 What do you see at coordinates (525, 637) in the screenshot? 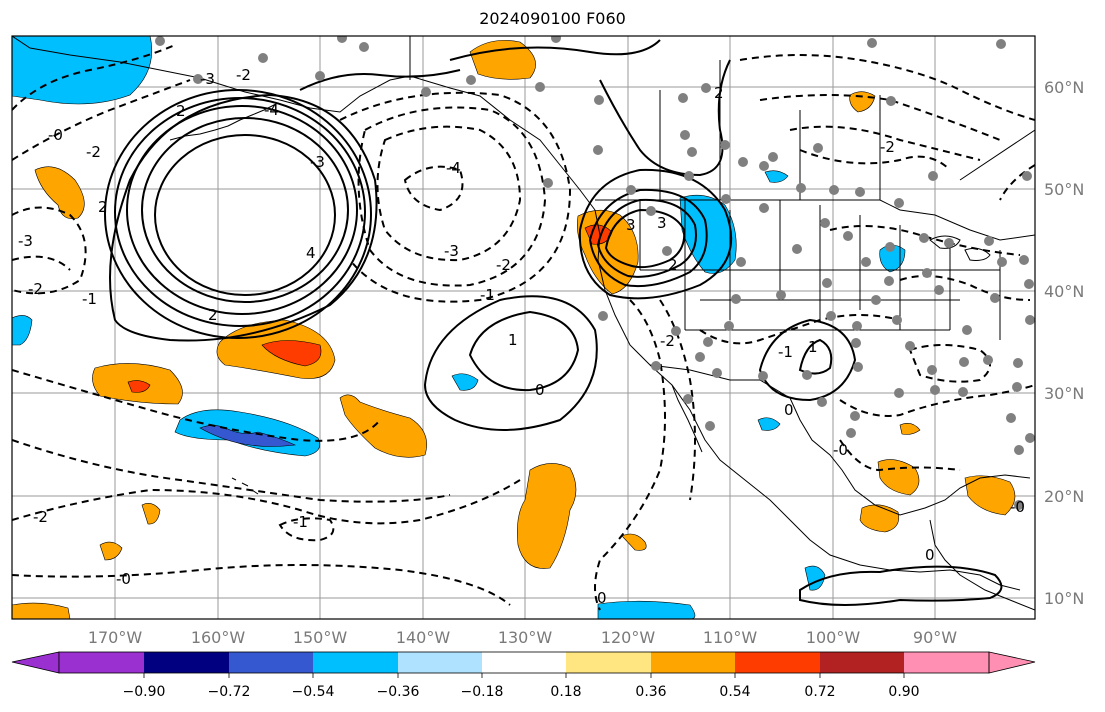
I see `lon-label: 130°W` at bounding box center [525, 637].